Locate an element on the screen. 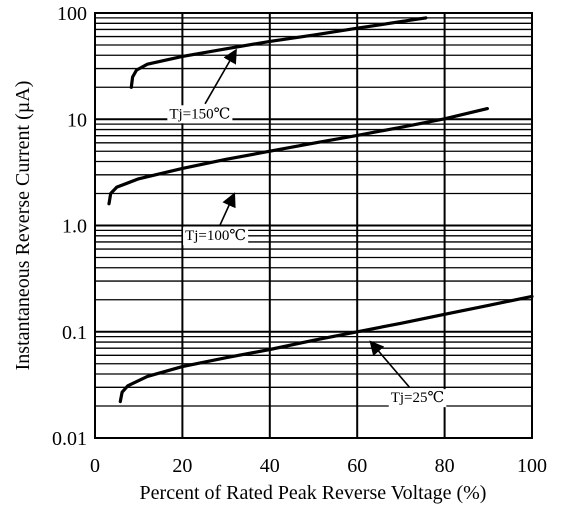  annotation-label: Tj=150℃ is located at coordinates (199, 114).